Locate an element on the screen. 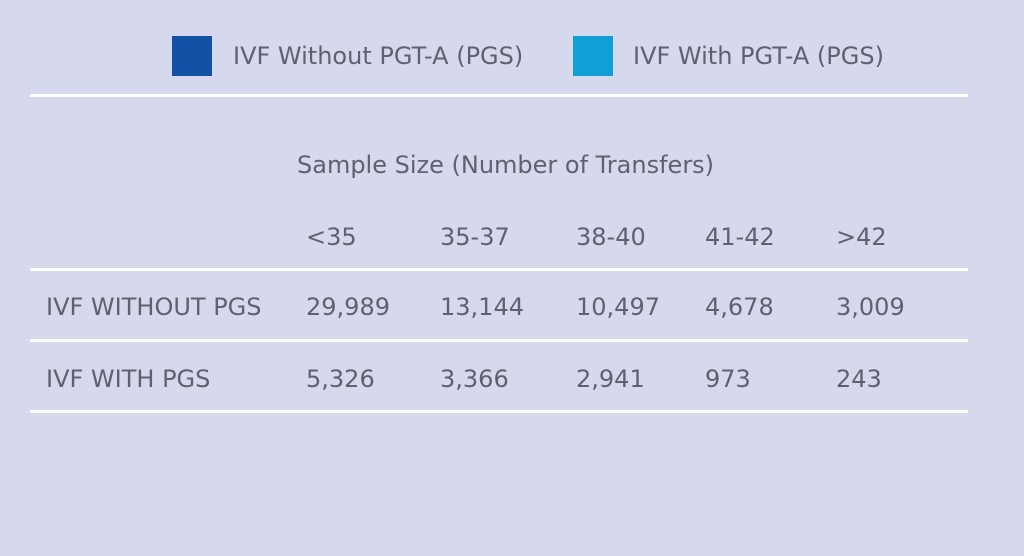 The image size is (1024, 556). table-caption: Sample Size (Number of Transfers) is located at coordinates (506, 165).